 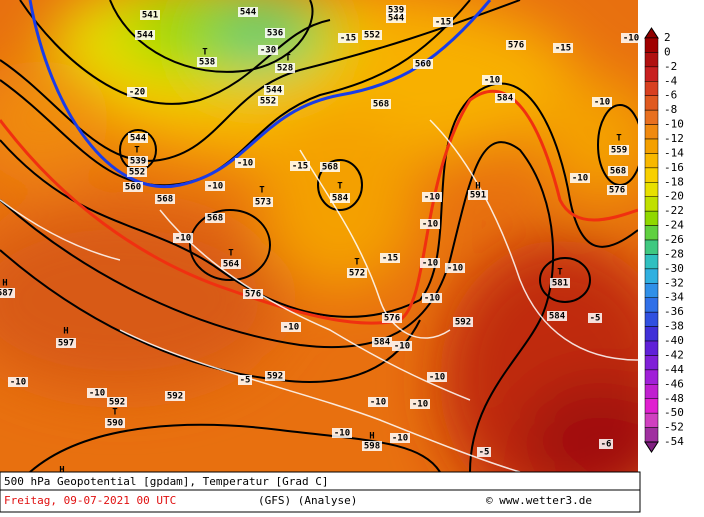 What do you see at coordinates (674, 253) in the screenshot?
I see `colorbar-label: -28` at bounding box center [674, 253].